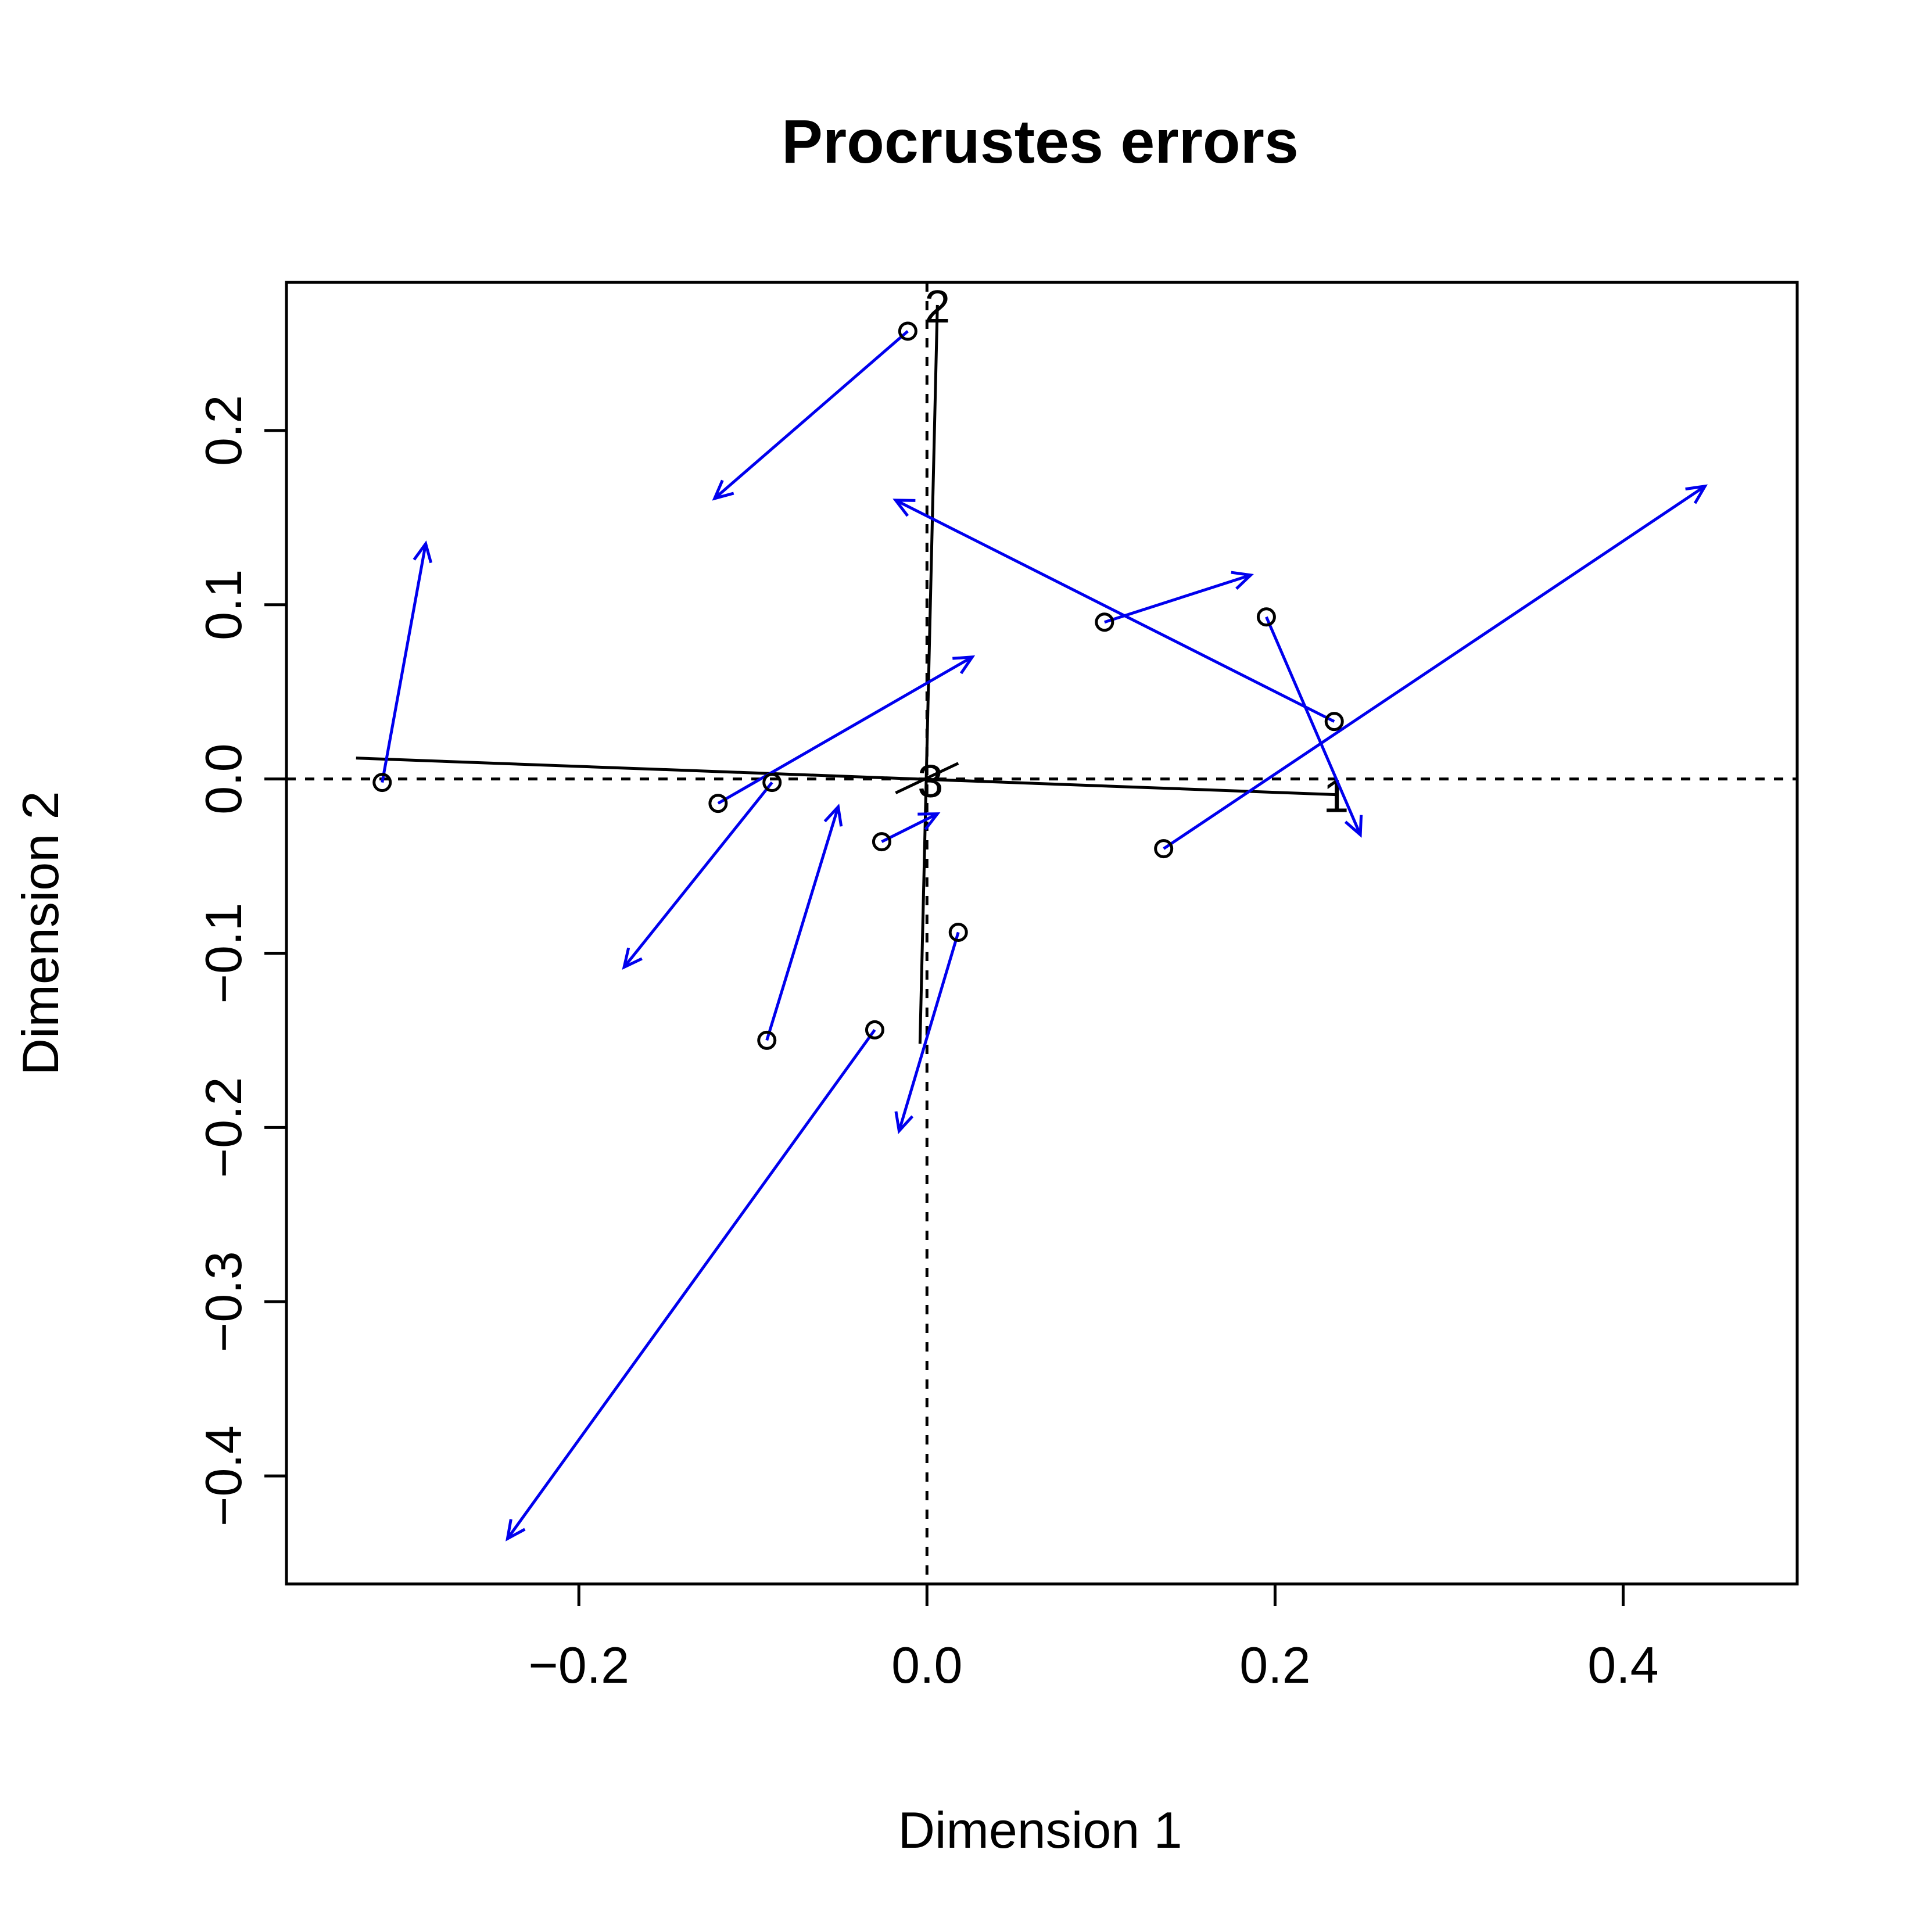 The width and height of the screenshot is (1932, 1932). Describe the element at coordinates (224, 1475) in the screenshot. I see `y-tick-label-0: −0.4` at that location.